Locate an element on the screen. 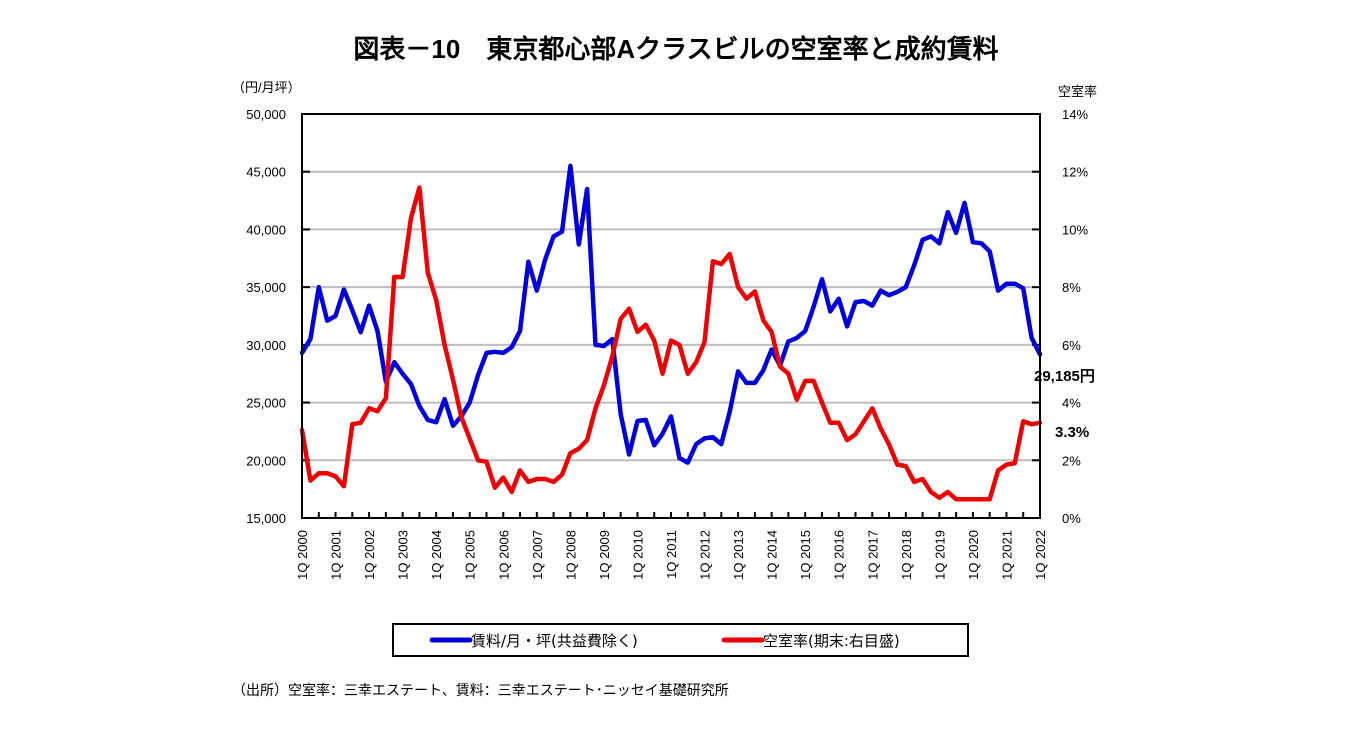  x-tick-label: 1Q 2010 is located at coordinates (637, 555).